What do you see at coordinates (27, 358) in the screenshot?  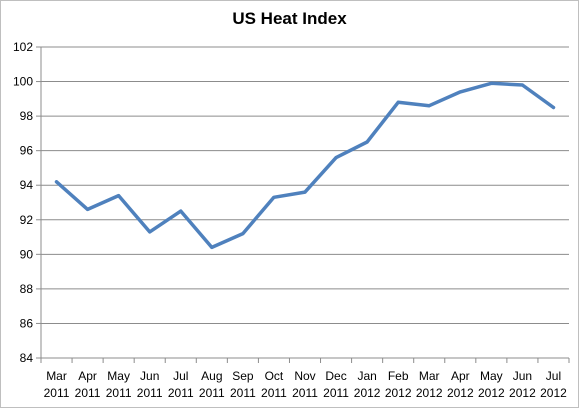 I see `y-tick-label: 84` at bounding box center [27, 358].